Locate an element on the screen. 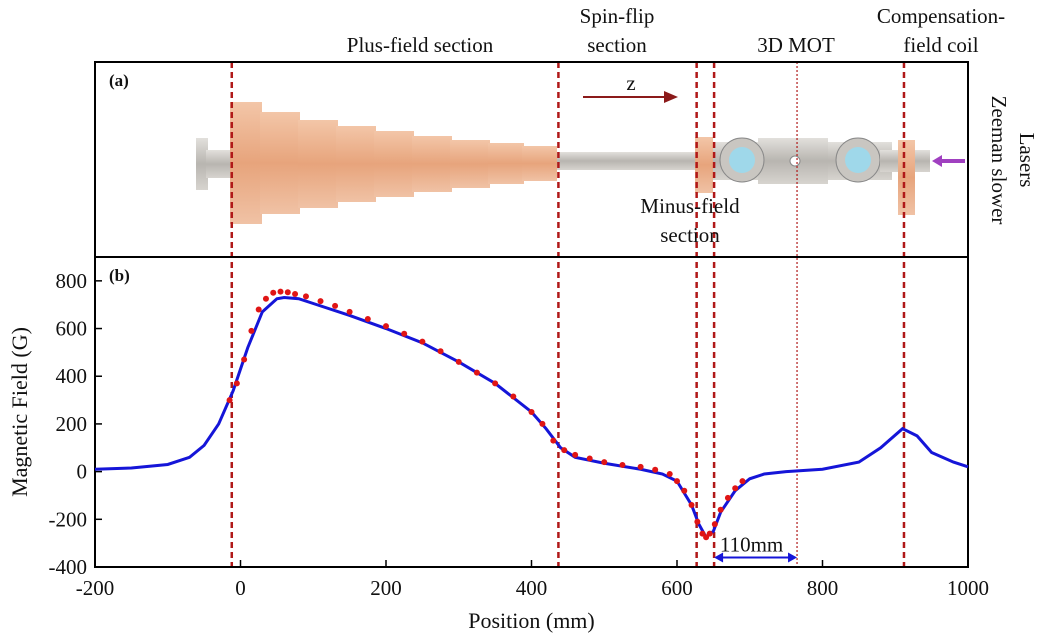  y-tick-label: 200 is located at coordinates (72, 424).